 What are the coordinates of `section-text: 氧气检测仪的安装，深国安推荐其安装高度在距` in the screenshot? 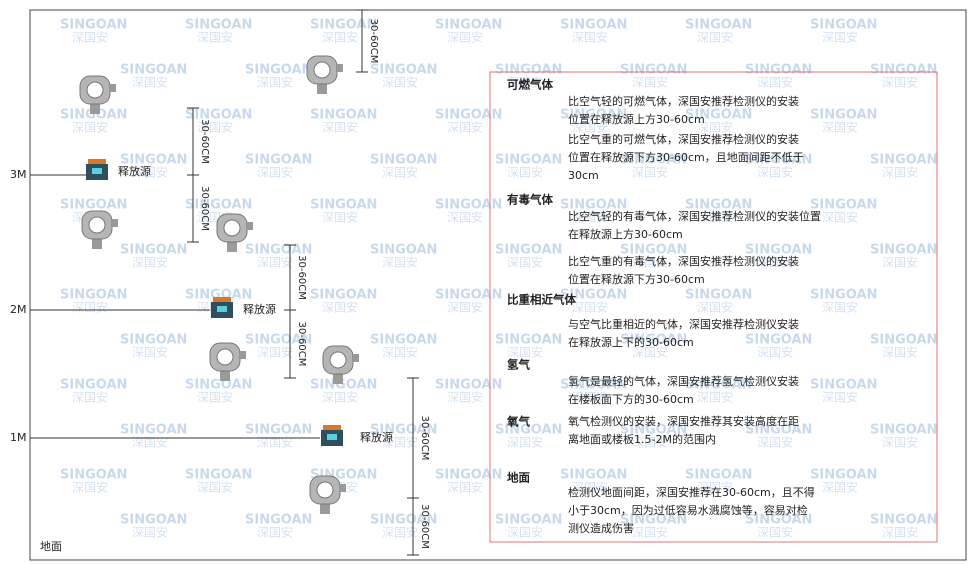 It's located at (683, 421).